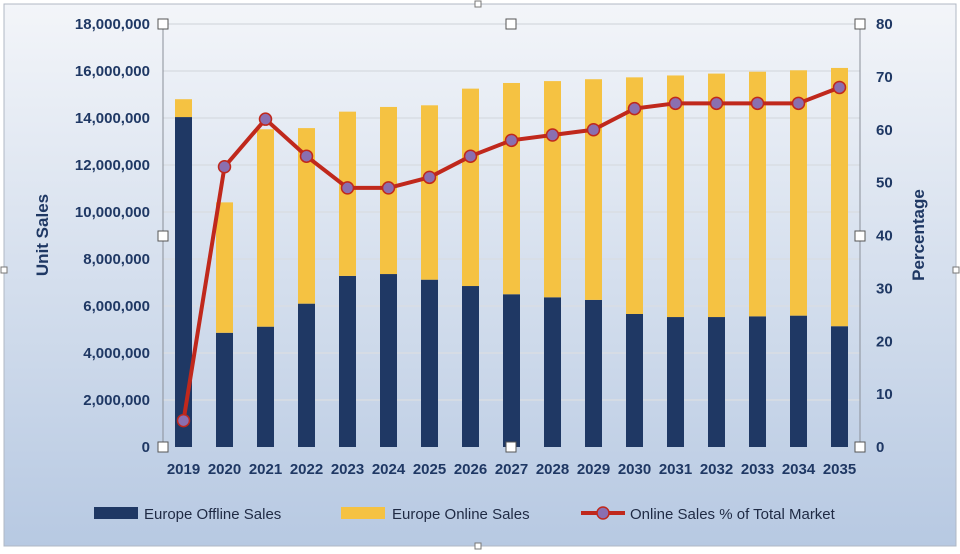 Image resolution: width=960 pixels, height=554 pixels. What do you see at coordinates (634, 195) in the screenshot?
I see `bar-online-2030` at bounding box center [634, 195].